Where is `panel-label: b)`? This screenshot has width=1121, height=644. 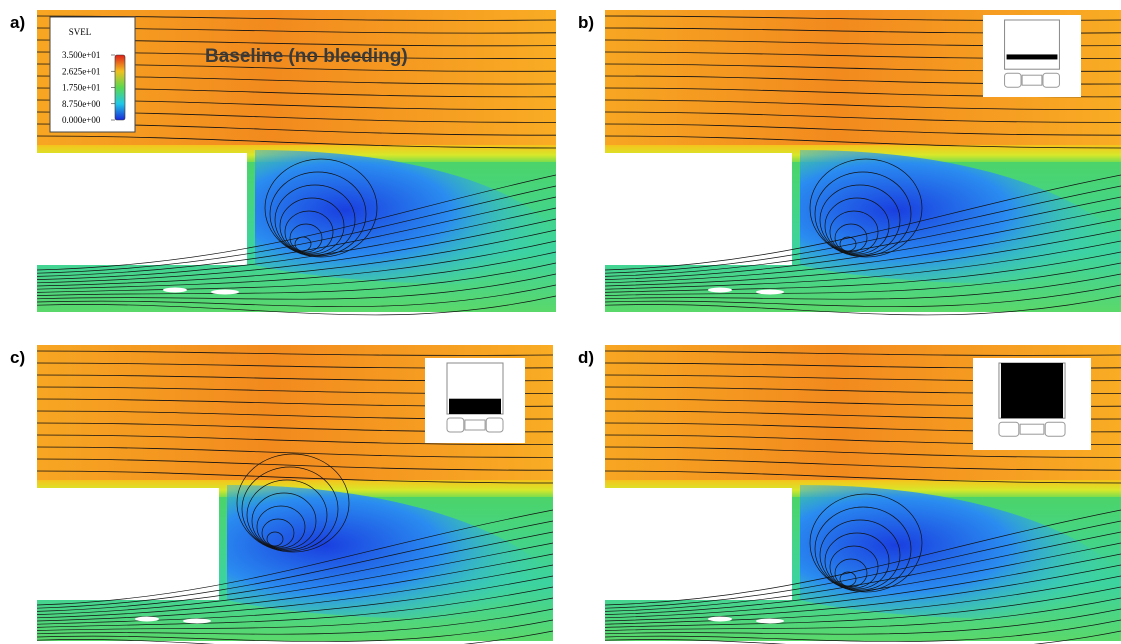 panel-label: b) is located at coordinates (586, 22).